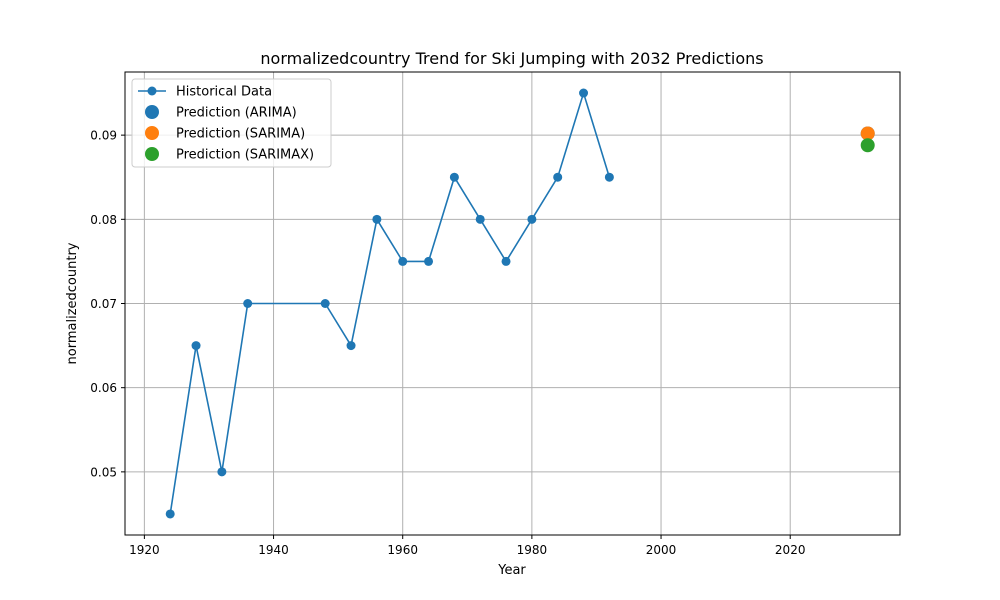  I want to click on legend-label: Prediction (SARIMA), so click(240, 134).